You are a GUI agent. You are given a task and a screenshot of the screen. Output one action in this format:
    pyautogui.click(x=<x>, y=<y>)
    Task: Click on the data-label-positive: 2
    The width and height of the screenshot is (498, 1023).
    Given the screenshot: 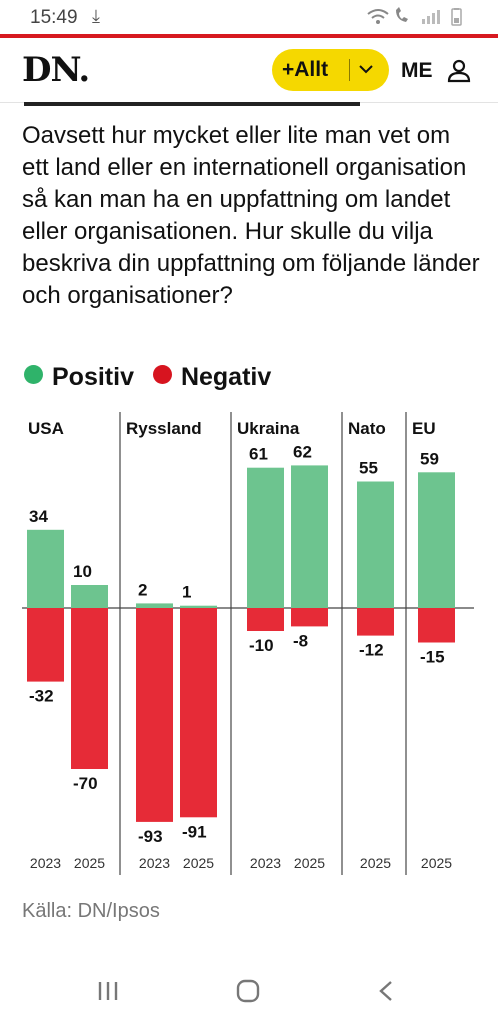 What is the action you would take?
    pyautogui.click(x=142, y=589)
    